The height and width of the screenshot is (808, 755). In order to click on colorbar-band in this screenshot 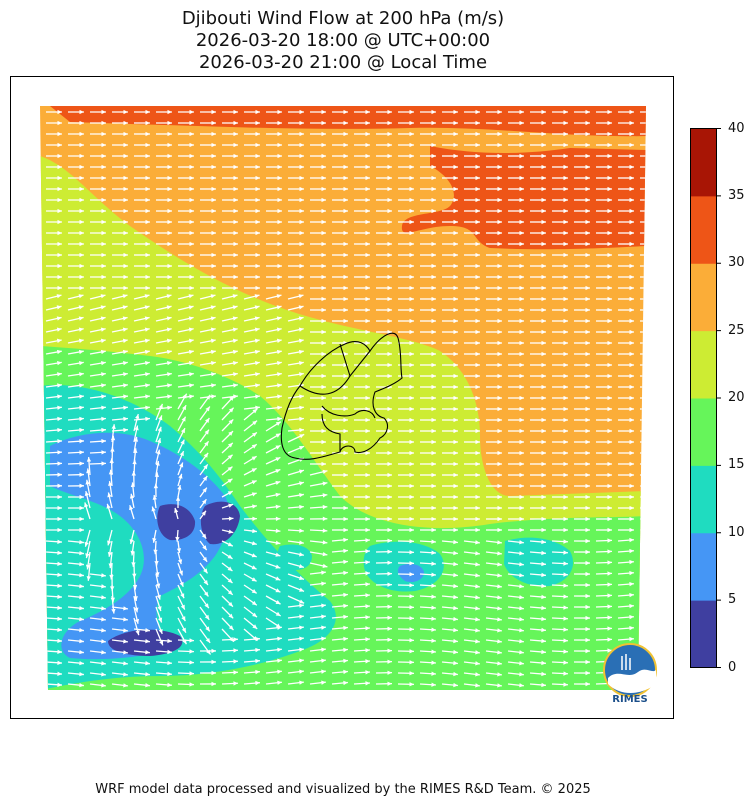, I will do `click(703, 229)`.